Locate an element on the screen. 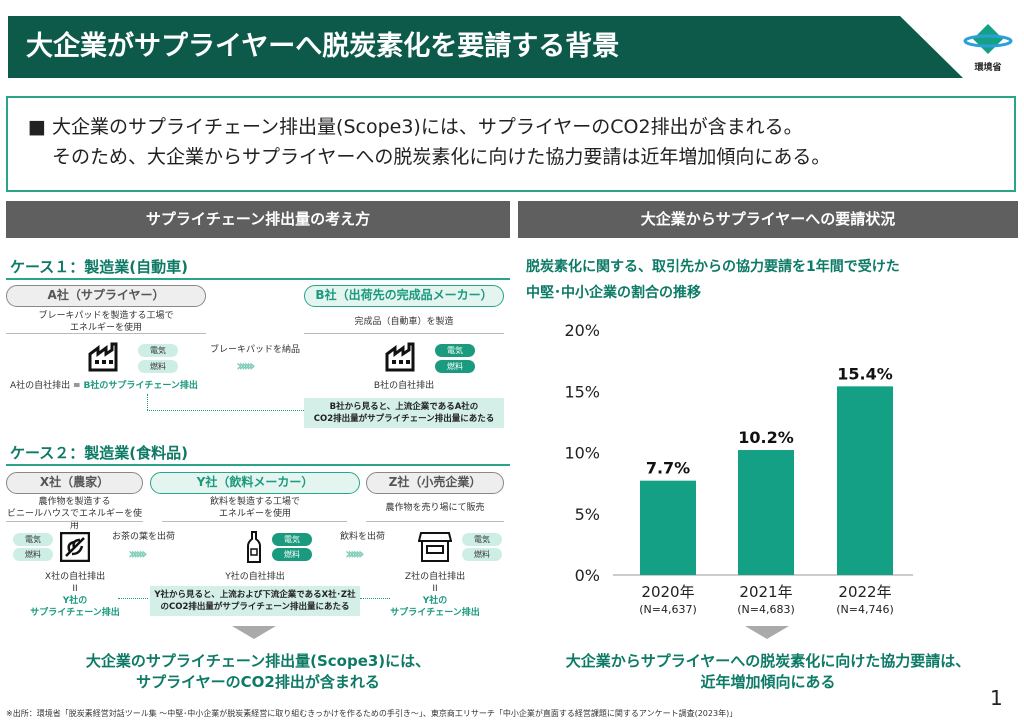 The image size is (1024, 724). conclusion-line: 大企業のサプライチェーン排出量(Scope3)には、 is located at coordinates (258, 661).